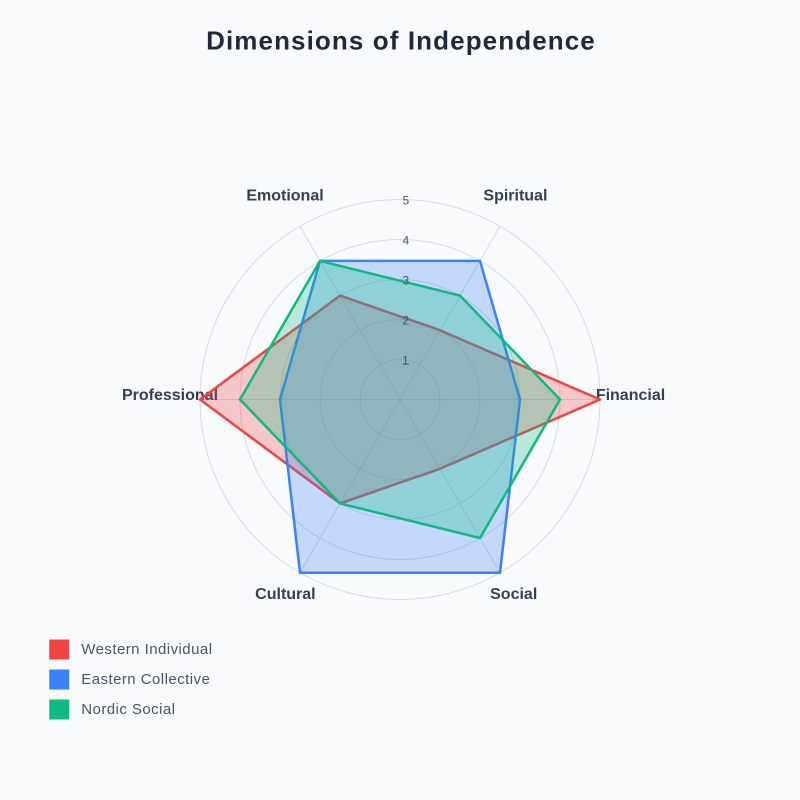  I want to click on svg-text: 3, so click(405, 281).